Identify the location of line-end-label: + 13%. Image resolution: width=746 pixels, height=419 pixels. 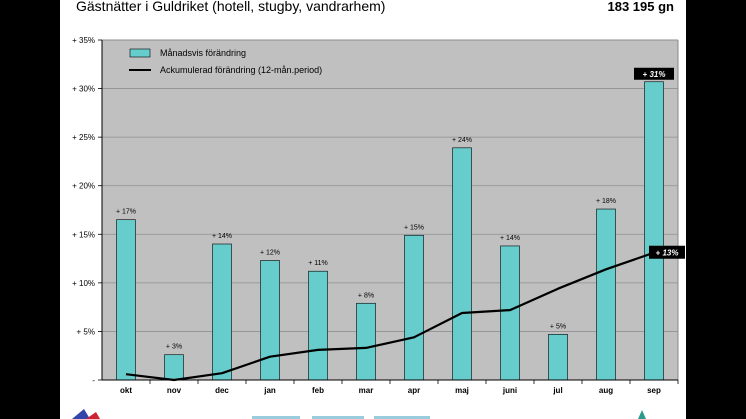
(667, 253).